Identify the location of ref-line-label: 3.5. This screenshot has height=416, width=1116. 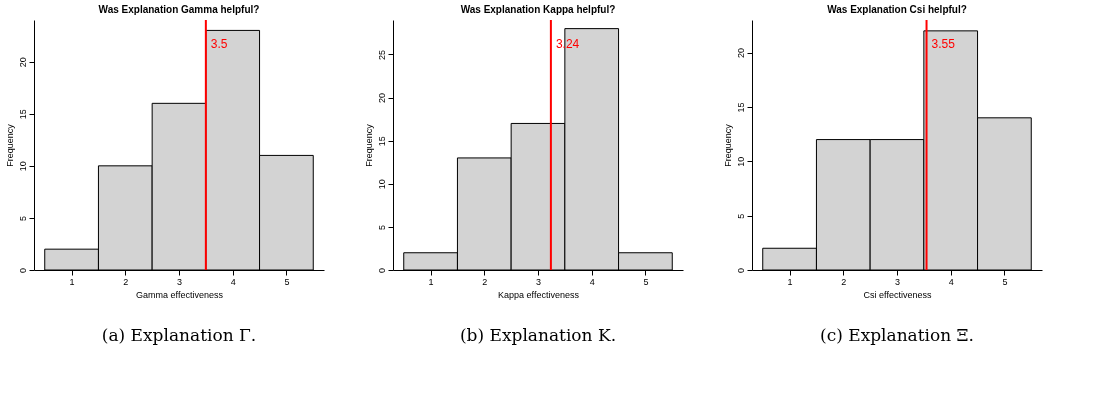
(219, 44).